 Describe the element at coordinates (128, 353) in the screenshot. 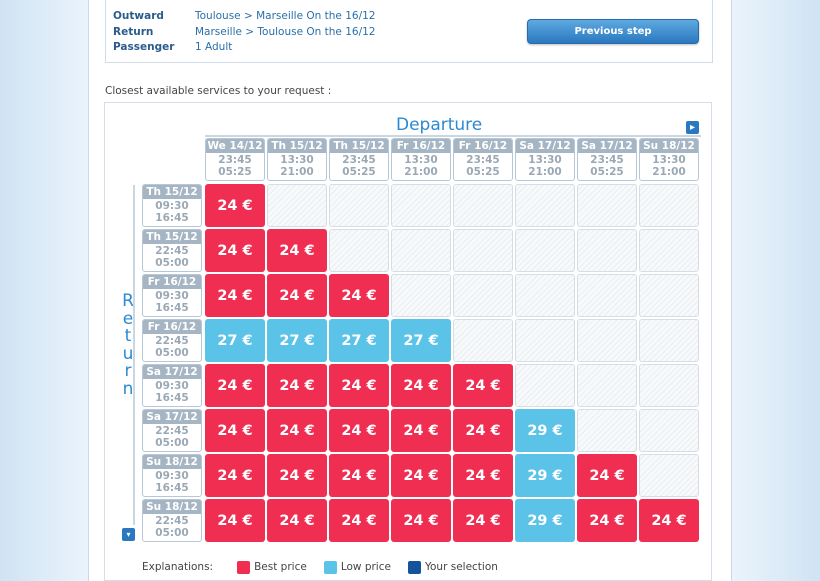

I see `return-title-letter: u` at that location.